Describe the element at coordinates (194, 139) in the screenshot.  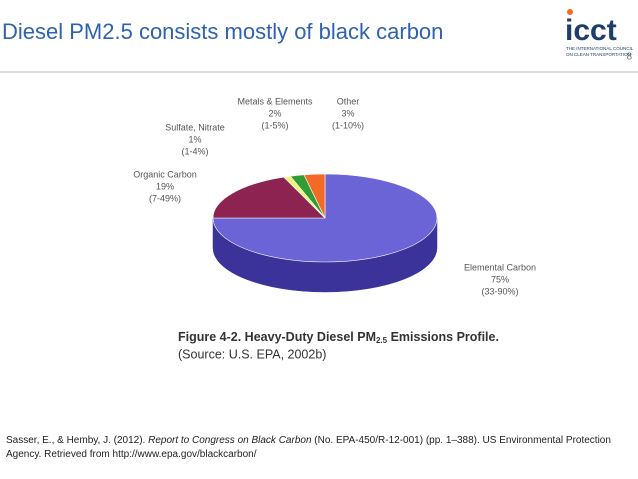
I see `slice-label-value: 1%` at that location.